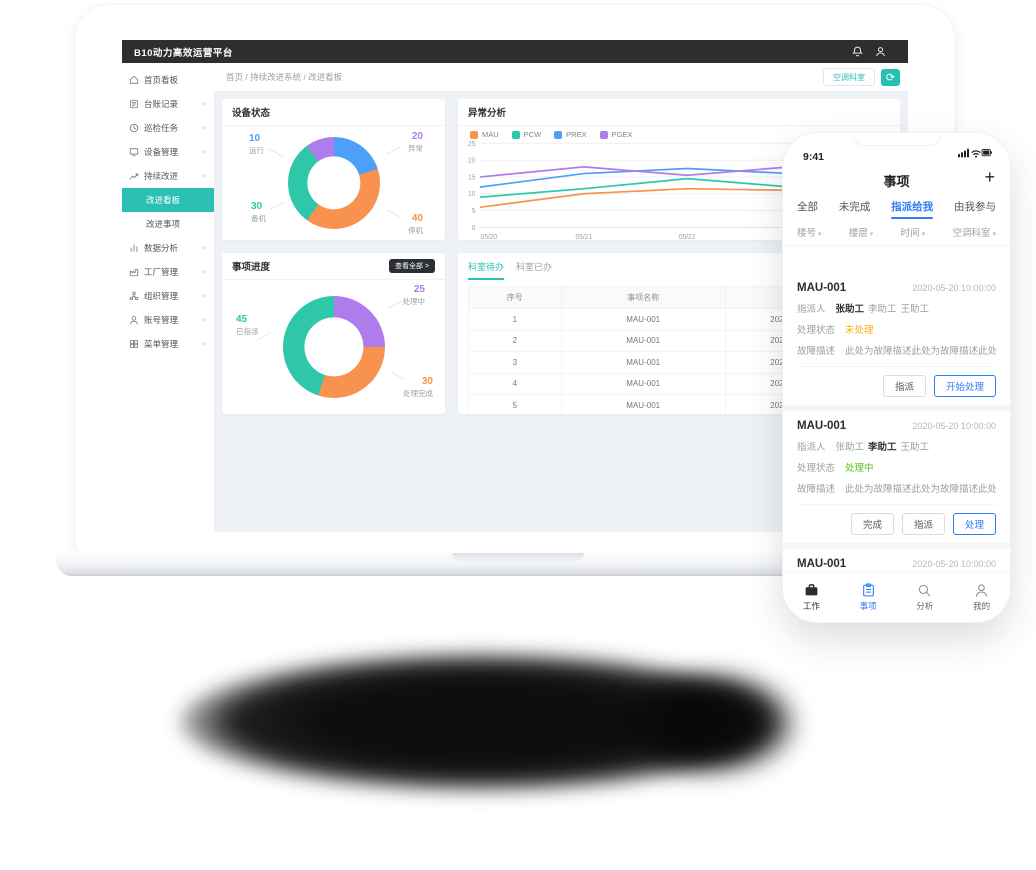 Image resolution: width=1036 pixels, height=870 pixels. What do you see at coordinates (896, 232) in the screenshot?
I see `phone-filters: 楼号 ▾ 楼层 ▾ 时间 ▾ 空调科室 ▾` at bounding box center [896, 232].